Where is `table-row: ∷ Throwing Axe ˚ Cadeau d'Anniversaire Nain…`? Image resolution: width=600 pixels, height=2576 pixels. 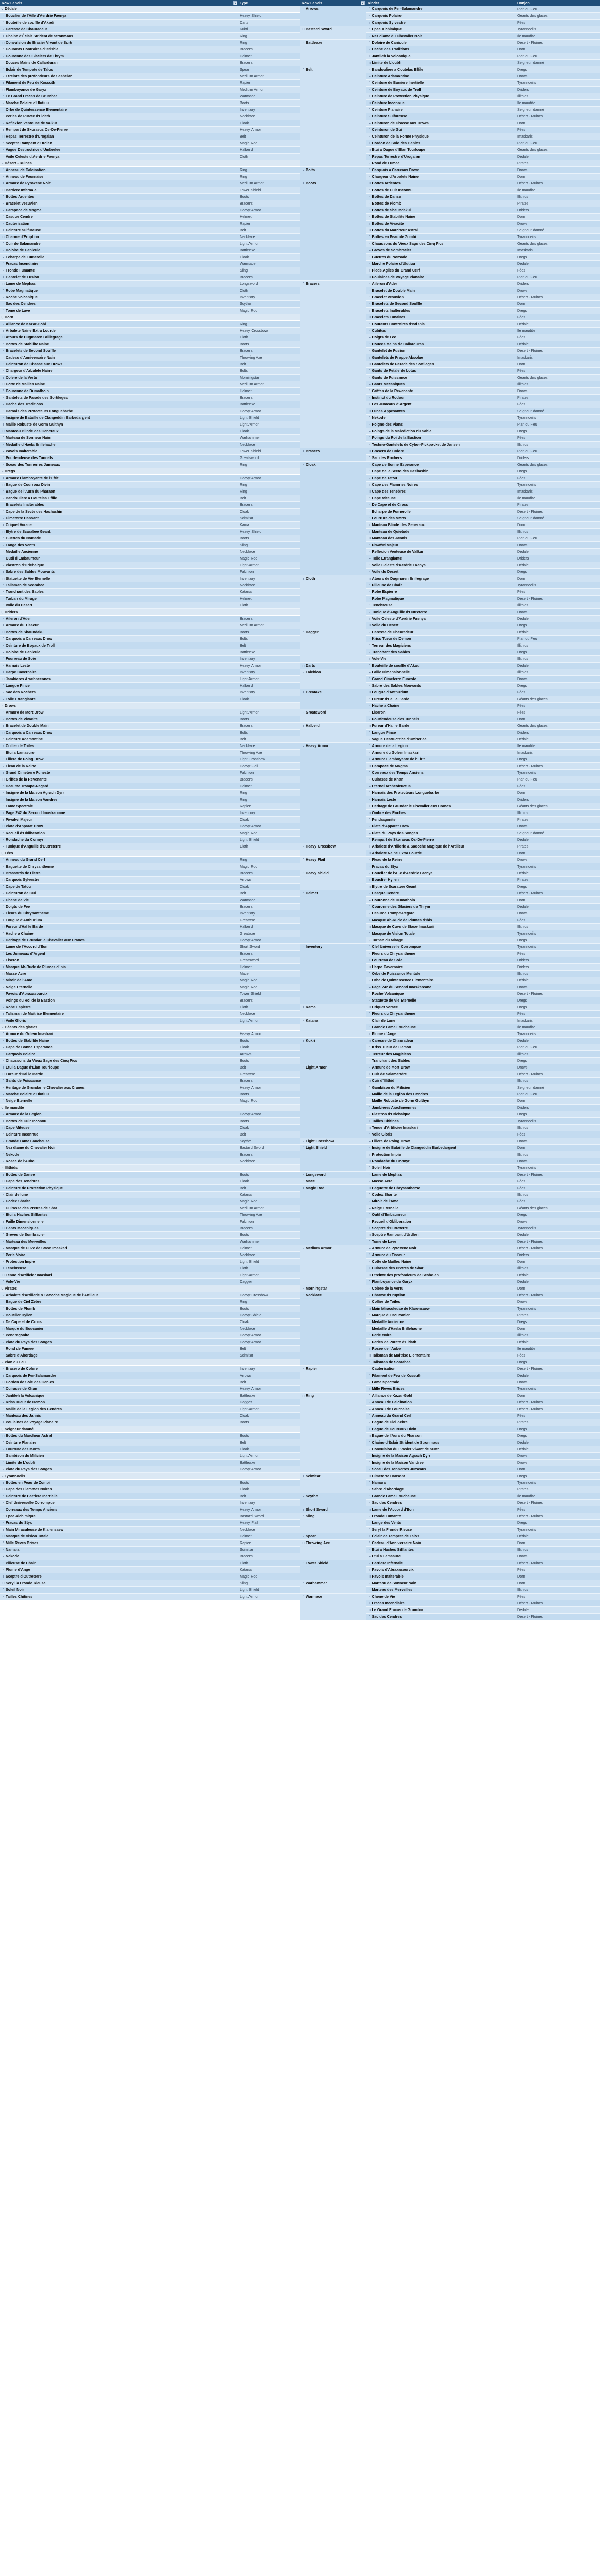
table-row: ∷ Throwing Axe ˚ Cadeau d'Anniversaire Nain… is located at coordinates (450, 1549).